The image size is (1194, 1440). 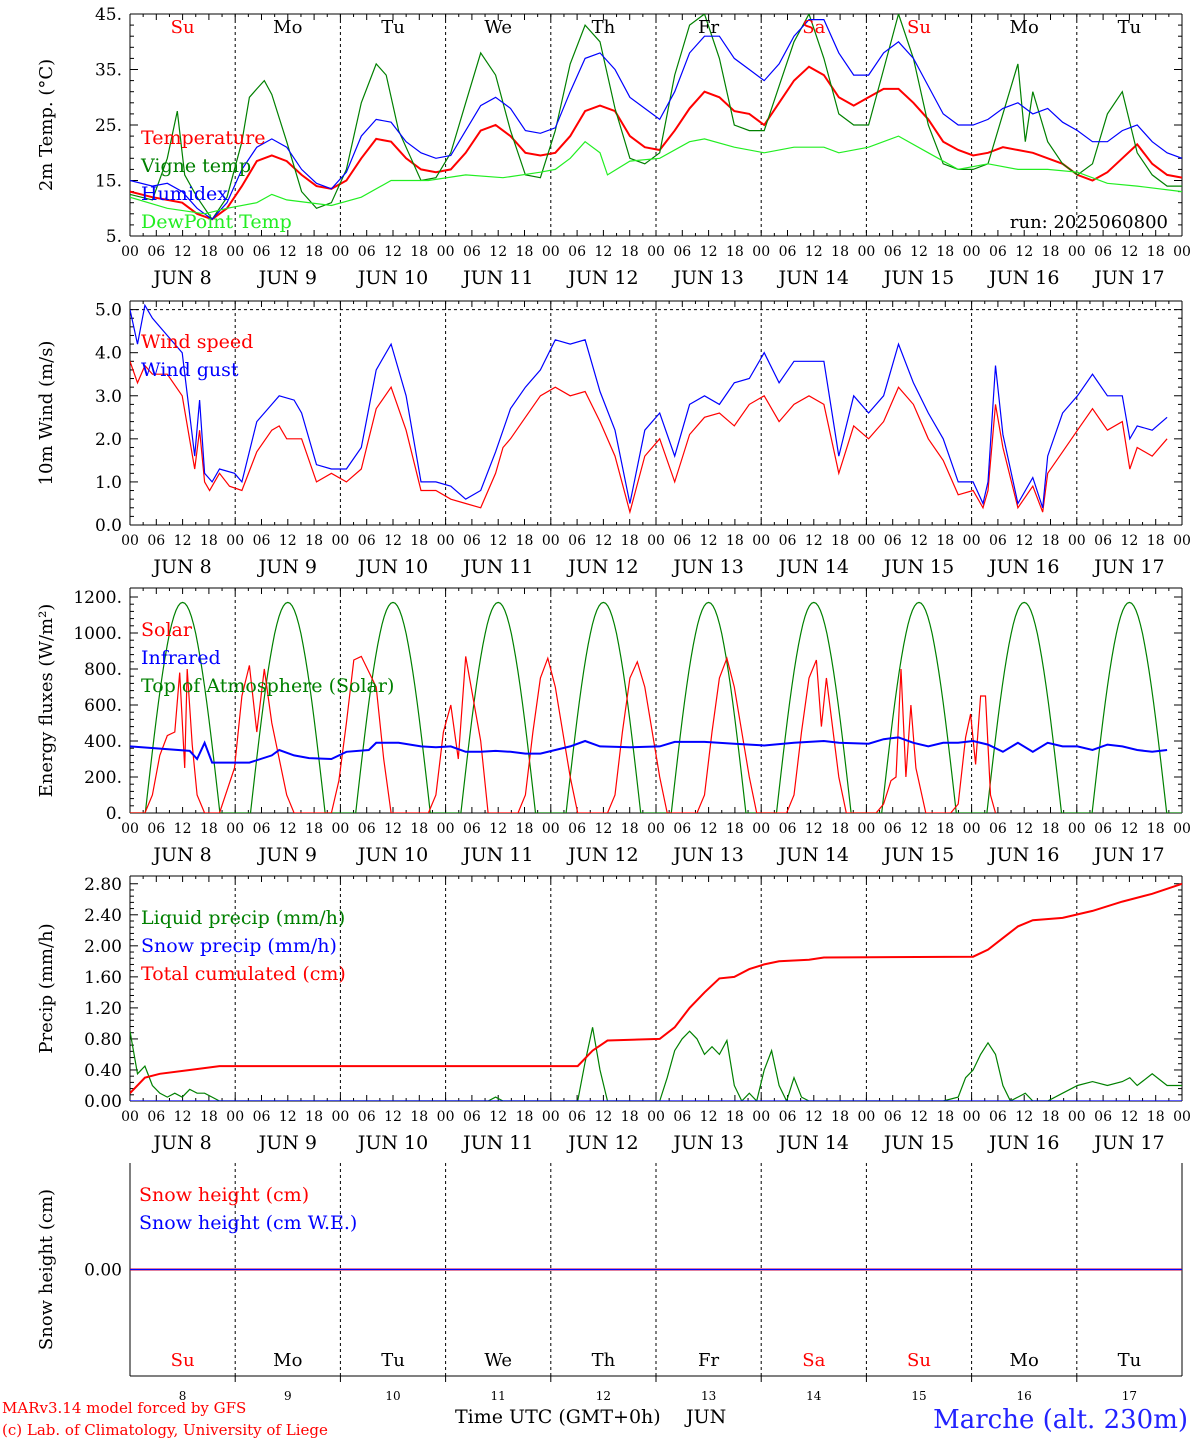 What do you see at coordinates (649, 405) in the screenshot?
I see `series-line-wind-gust` at bounding box center [649, 405].